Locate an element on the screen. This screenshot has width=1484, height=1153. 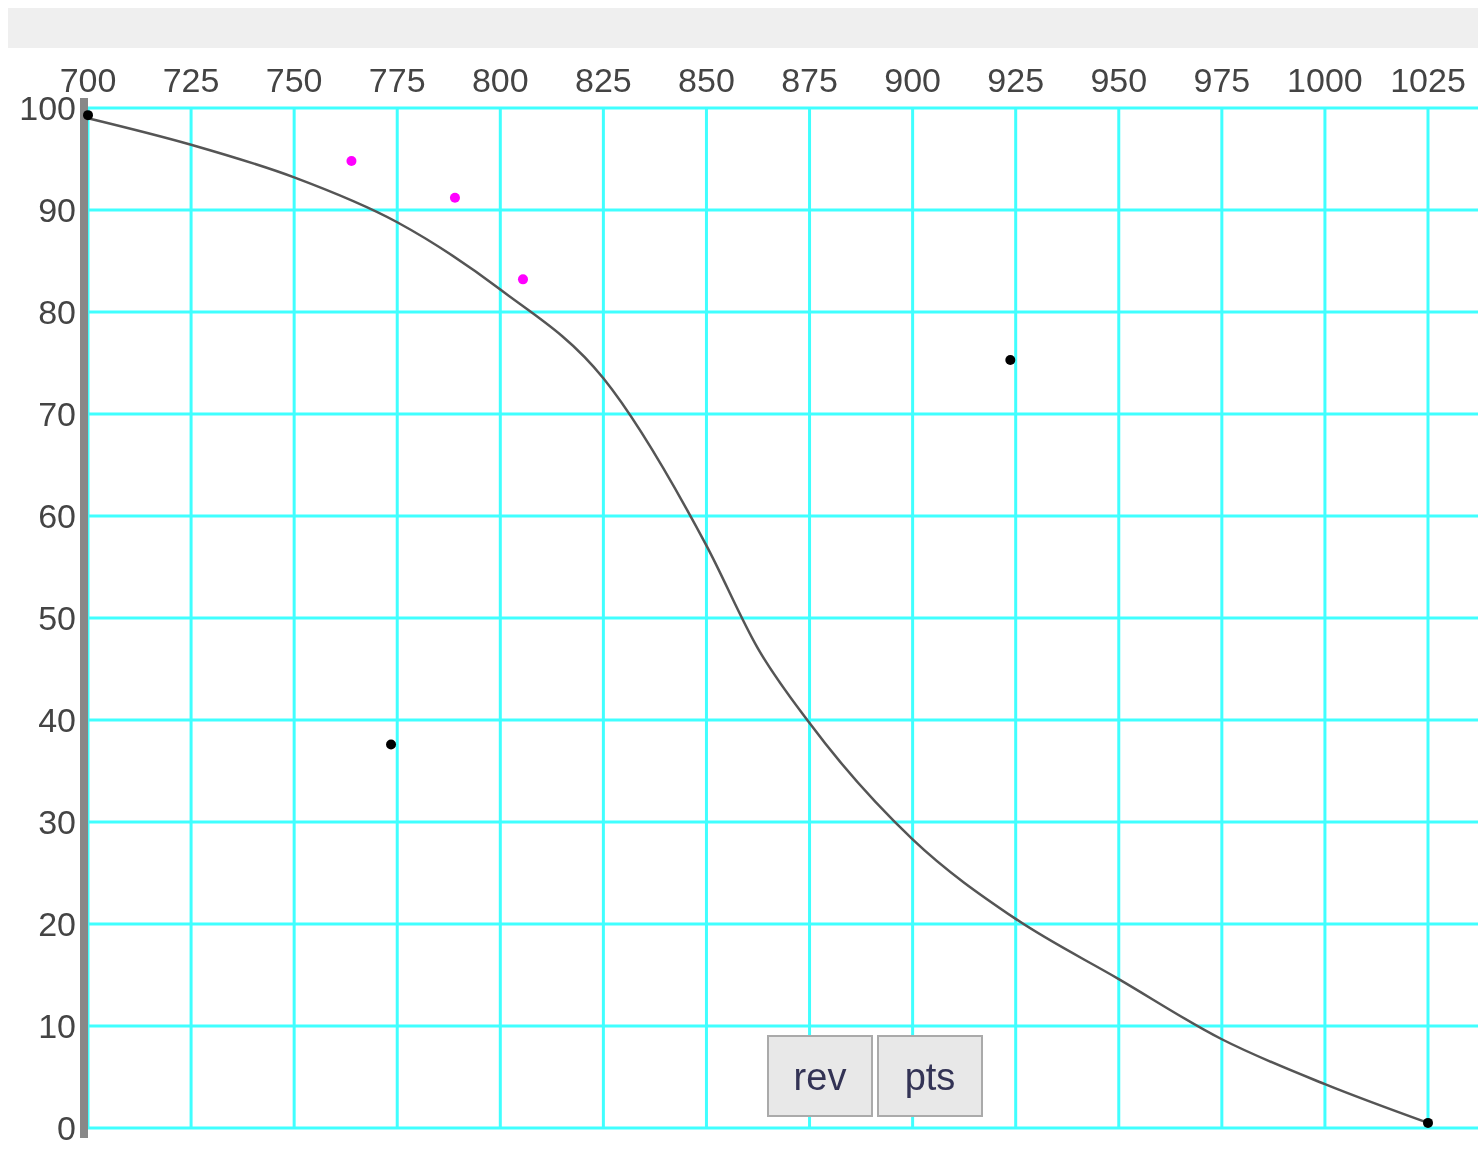
x-tick-label: 875 is located at coordinates (809, 80).